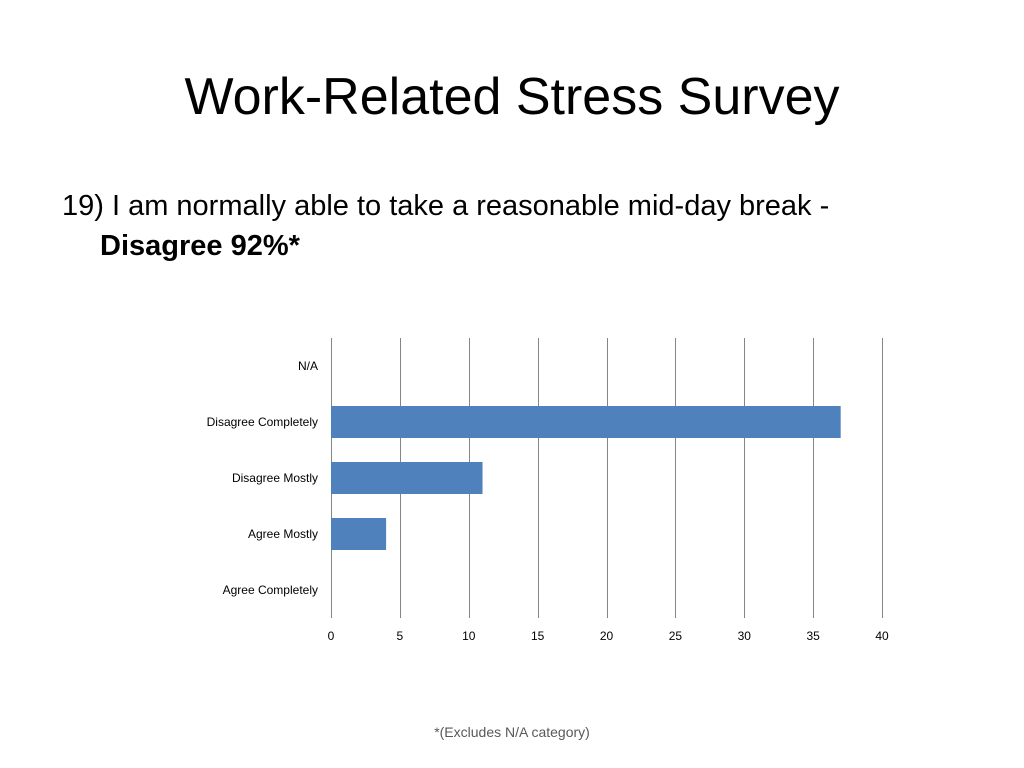 The height and width of the screenshot is (768, 1024). Describe the element at coordinates (308, 366) in the screenshot. I see `category-label: N/A` at that location.